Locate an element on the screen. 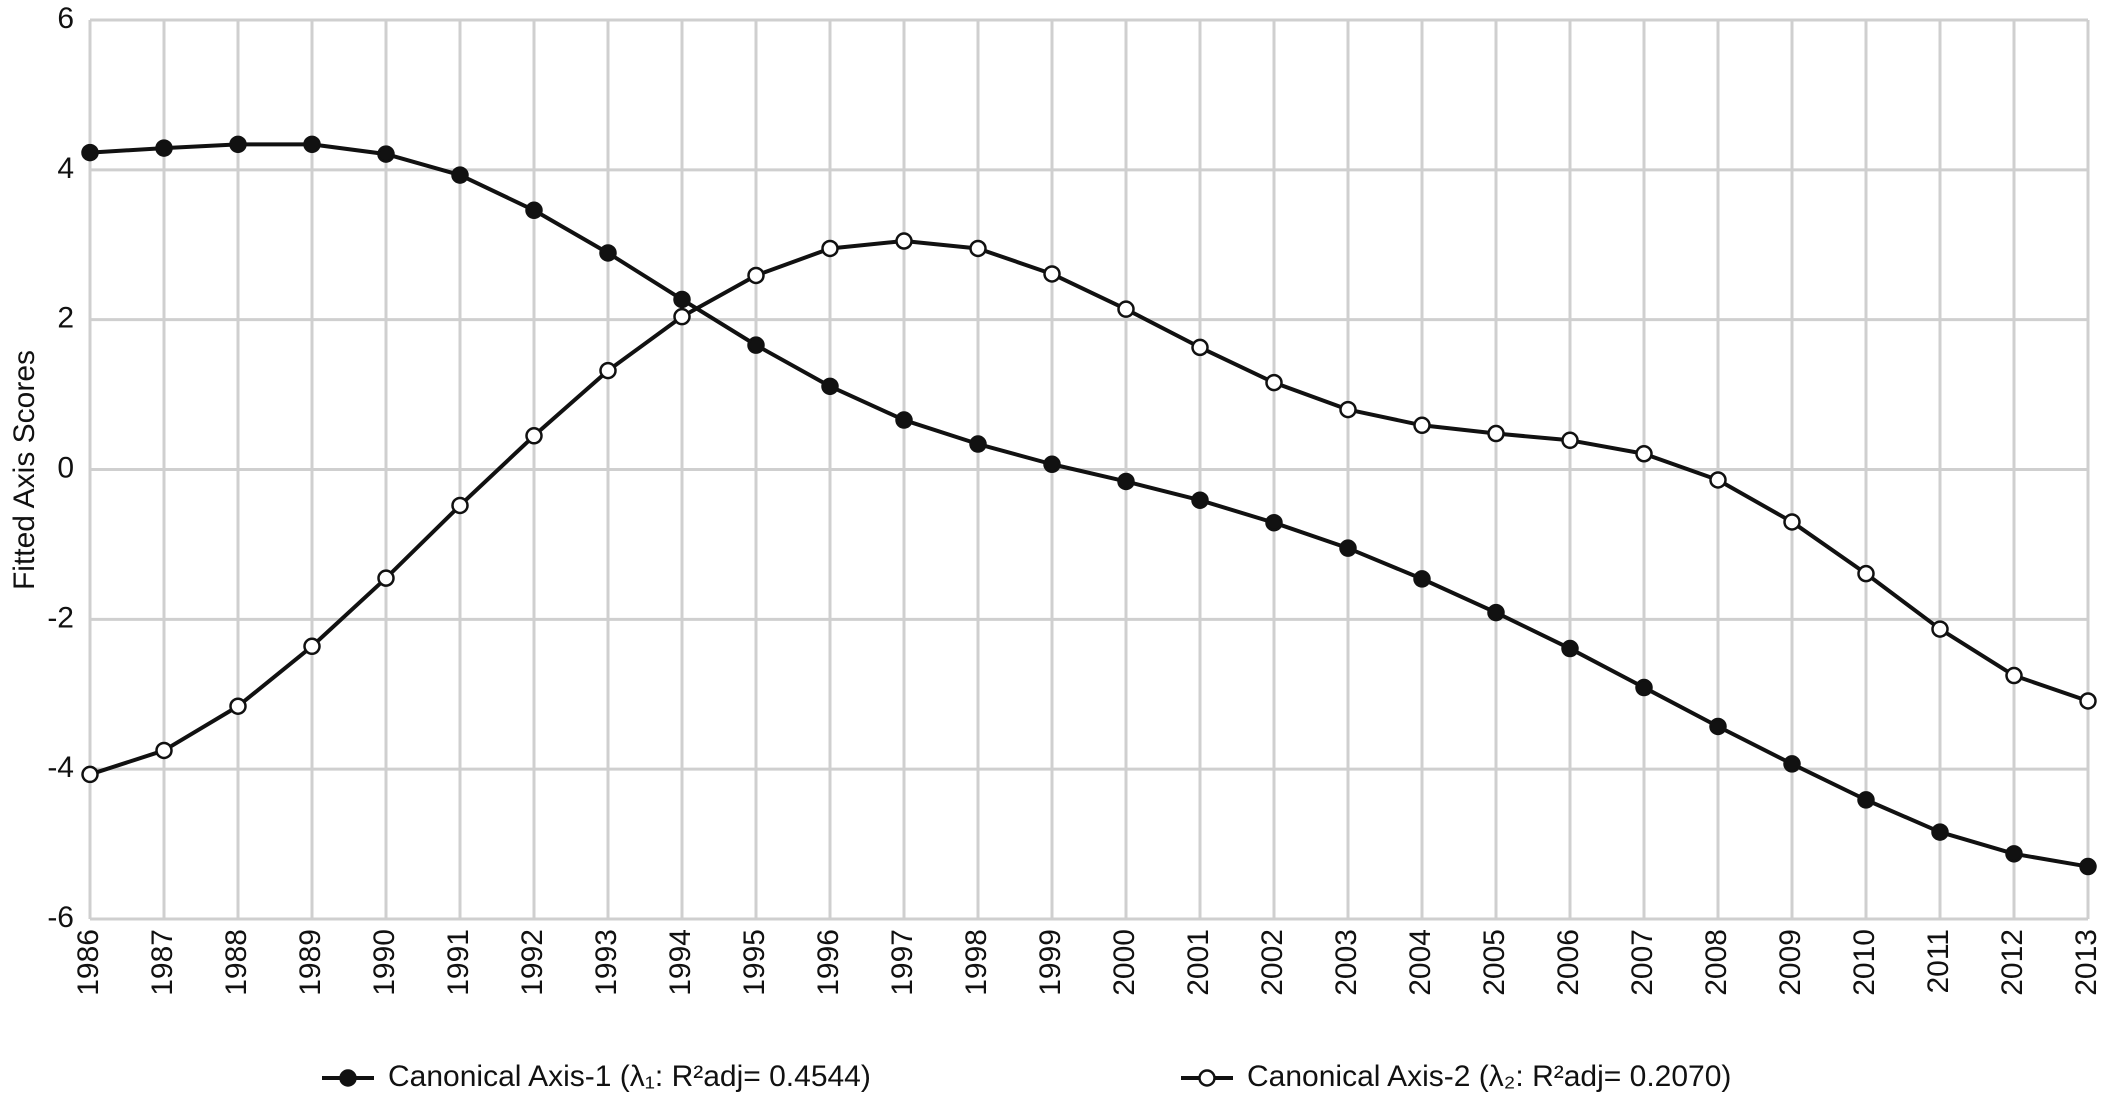 The height and width of the screenshot is (1114, 2104). y-tick-label: 6 is located at coordinates (65, 18).